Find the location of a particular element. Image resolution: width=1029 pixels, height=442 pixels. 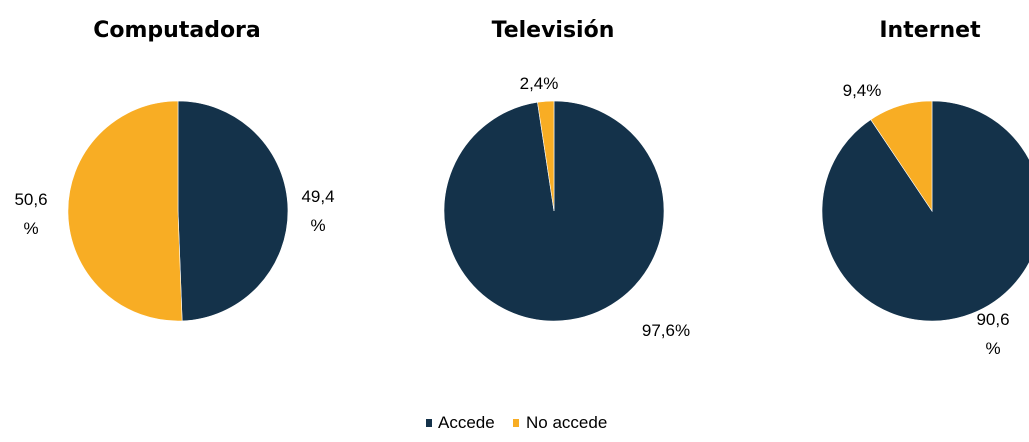

chart-title-internet: Internet is located at coordinates (930, 30).